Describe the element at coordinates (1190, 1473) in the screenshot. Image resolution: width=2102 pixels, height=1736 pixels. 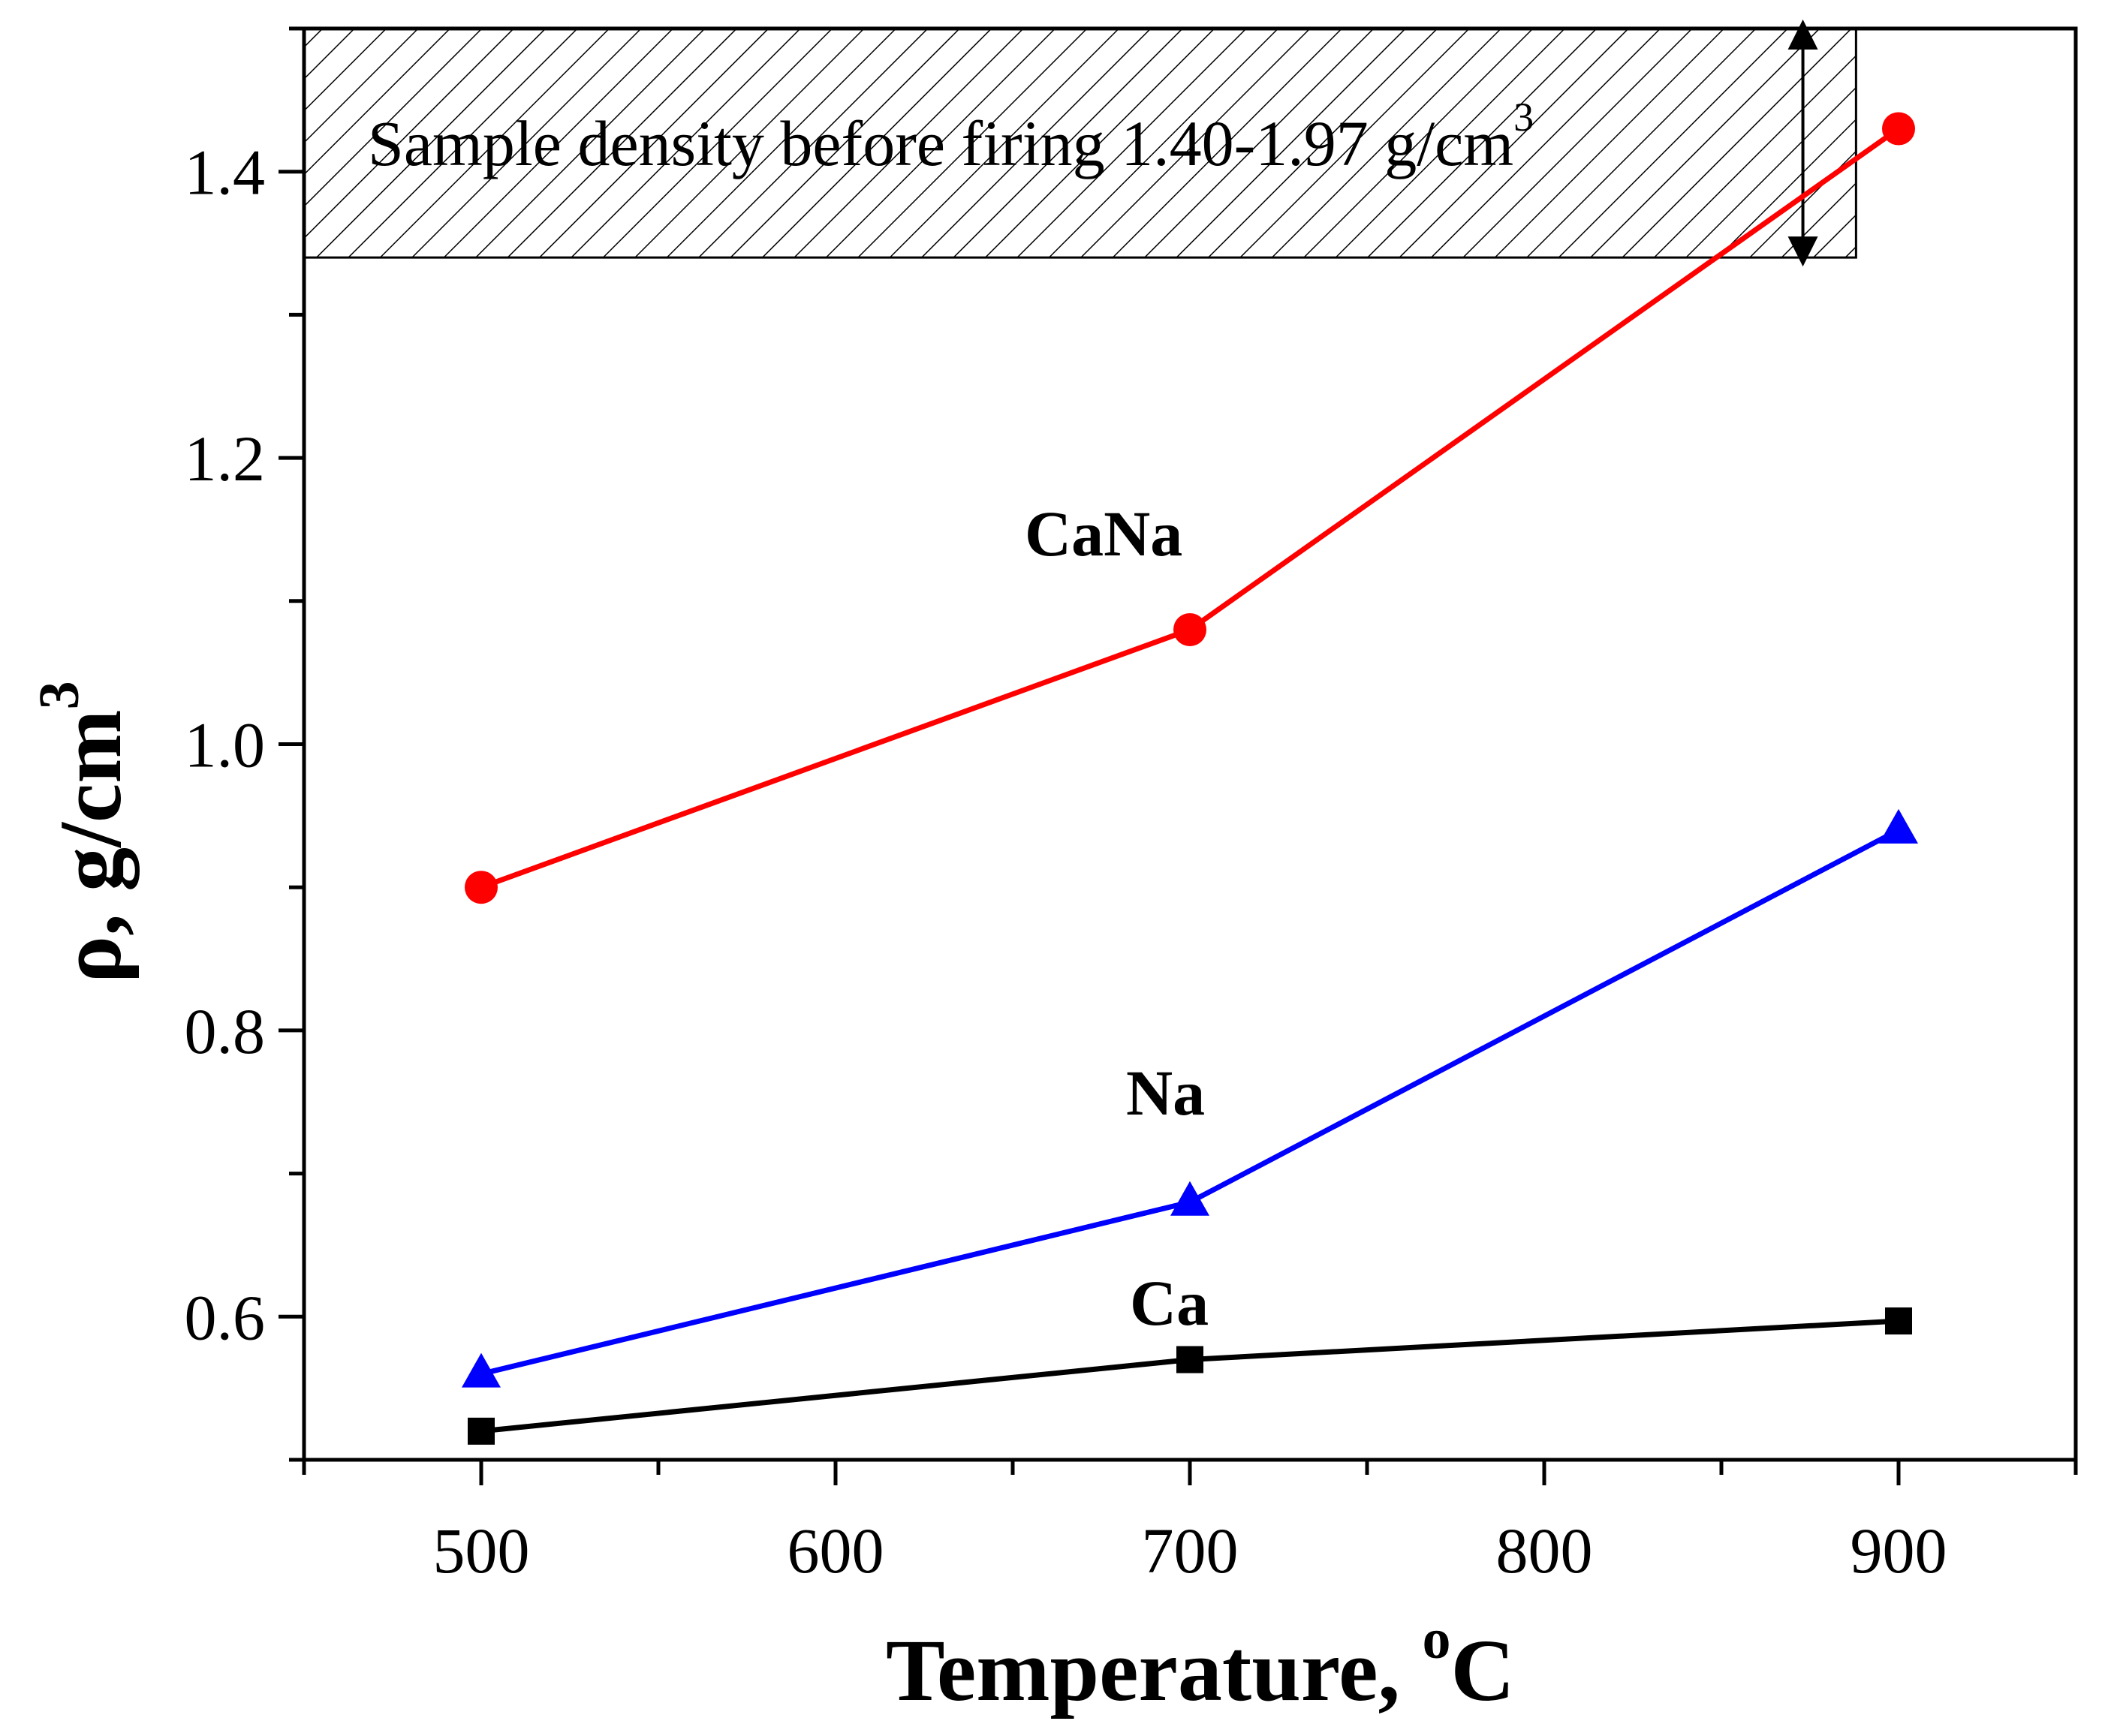
I see `x-axis-ticks` at that location.